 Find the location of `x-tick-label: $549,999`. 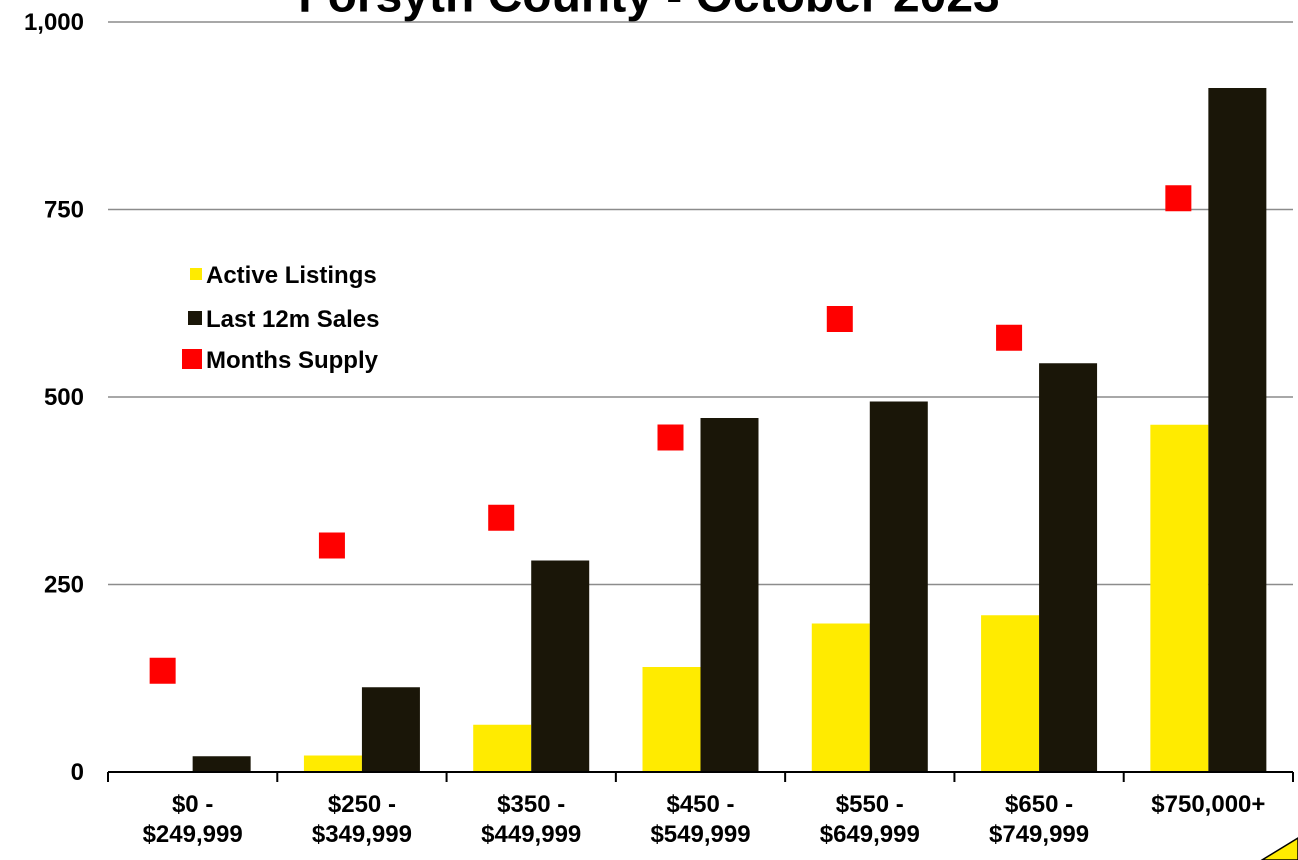

x-tick-label: $549,999 is located at coordinates (700, 834).